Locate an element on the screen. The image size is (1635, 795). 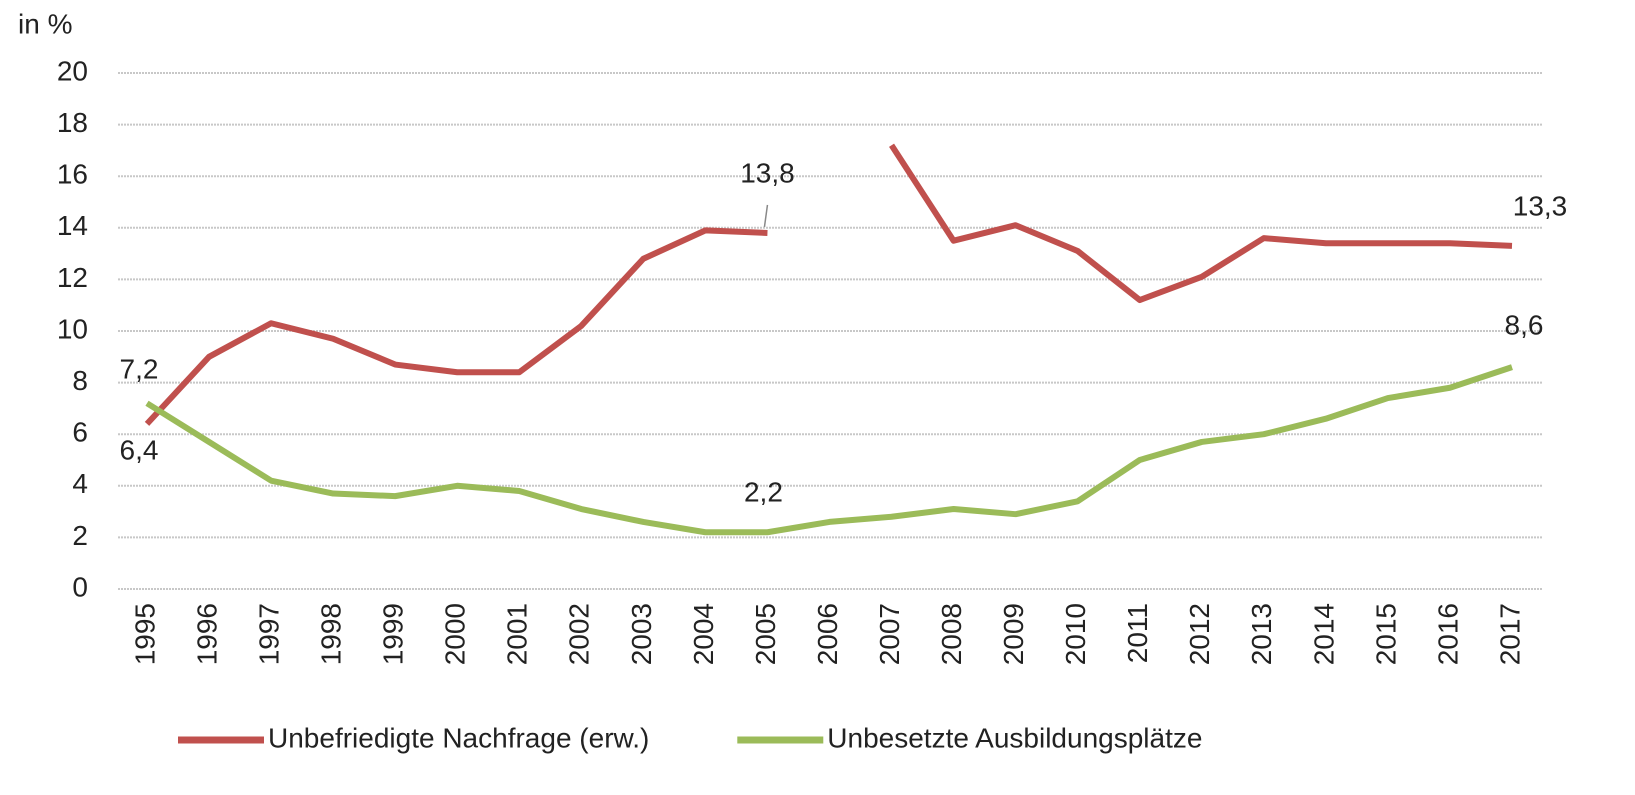
y-tick-label: 12 is located at coordinates (72, 277).